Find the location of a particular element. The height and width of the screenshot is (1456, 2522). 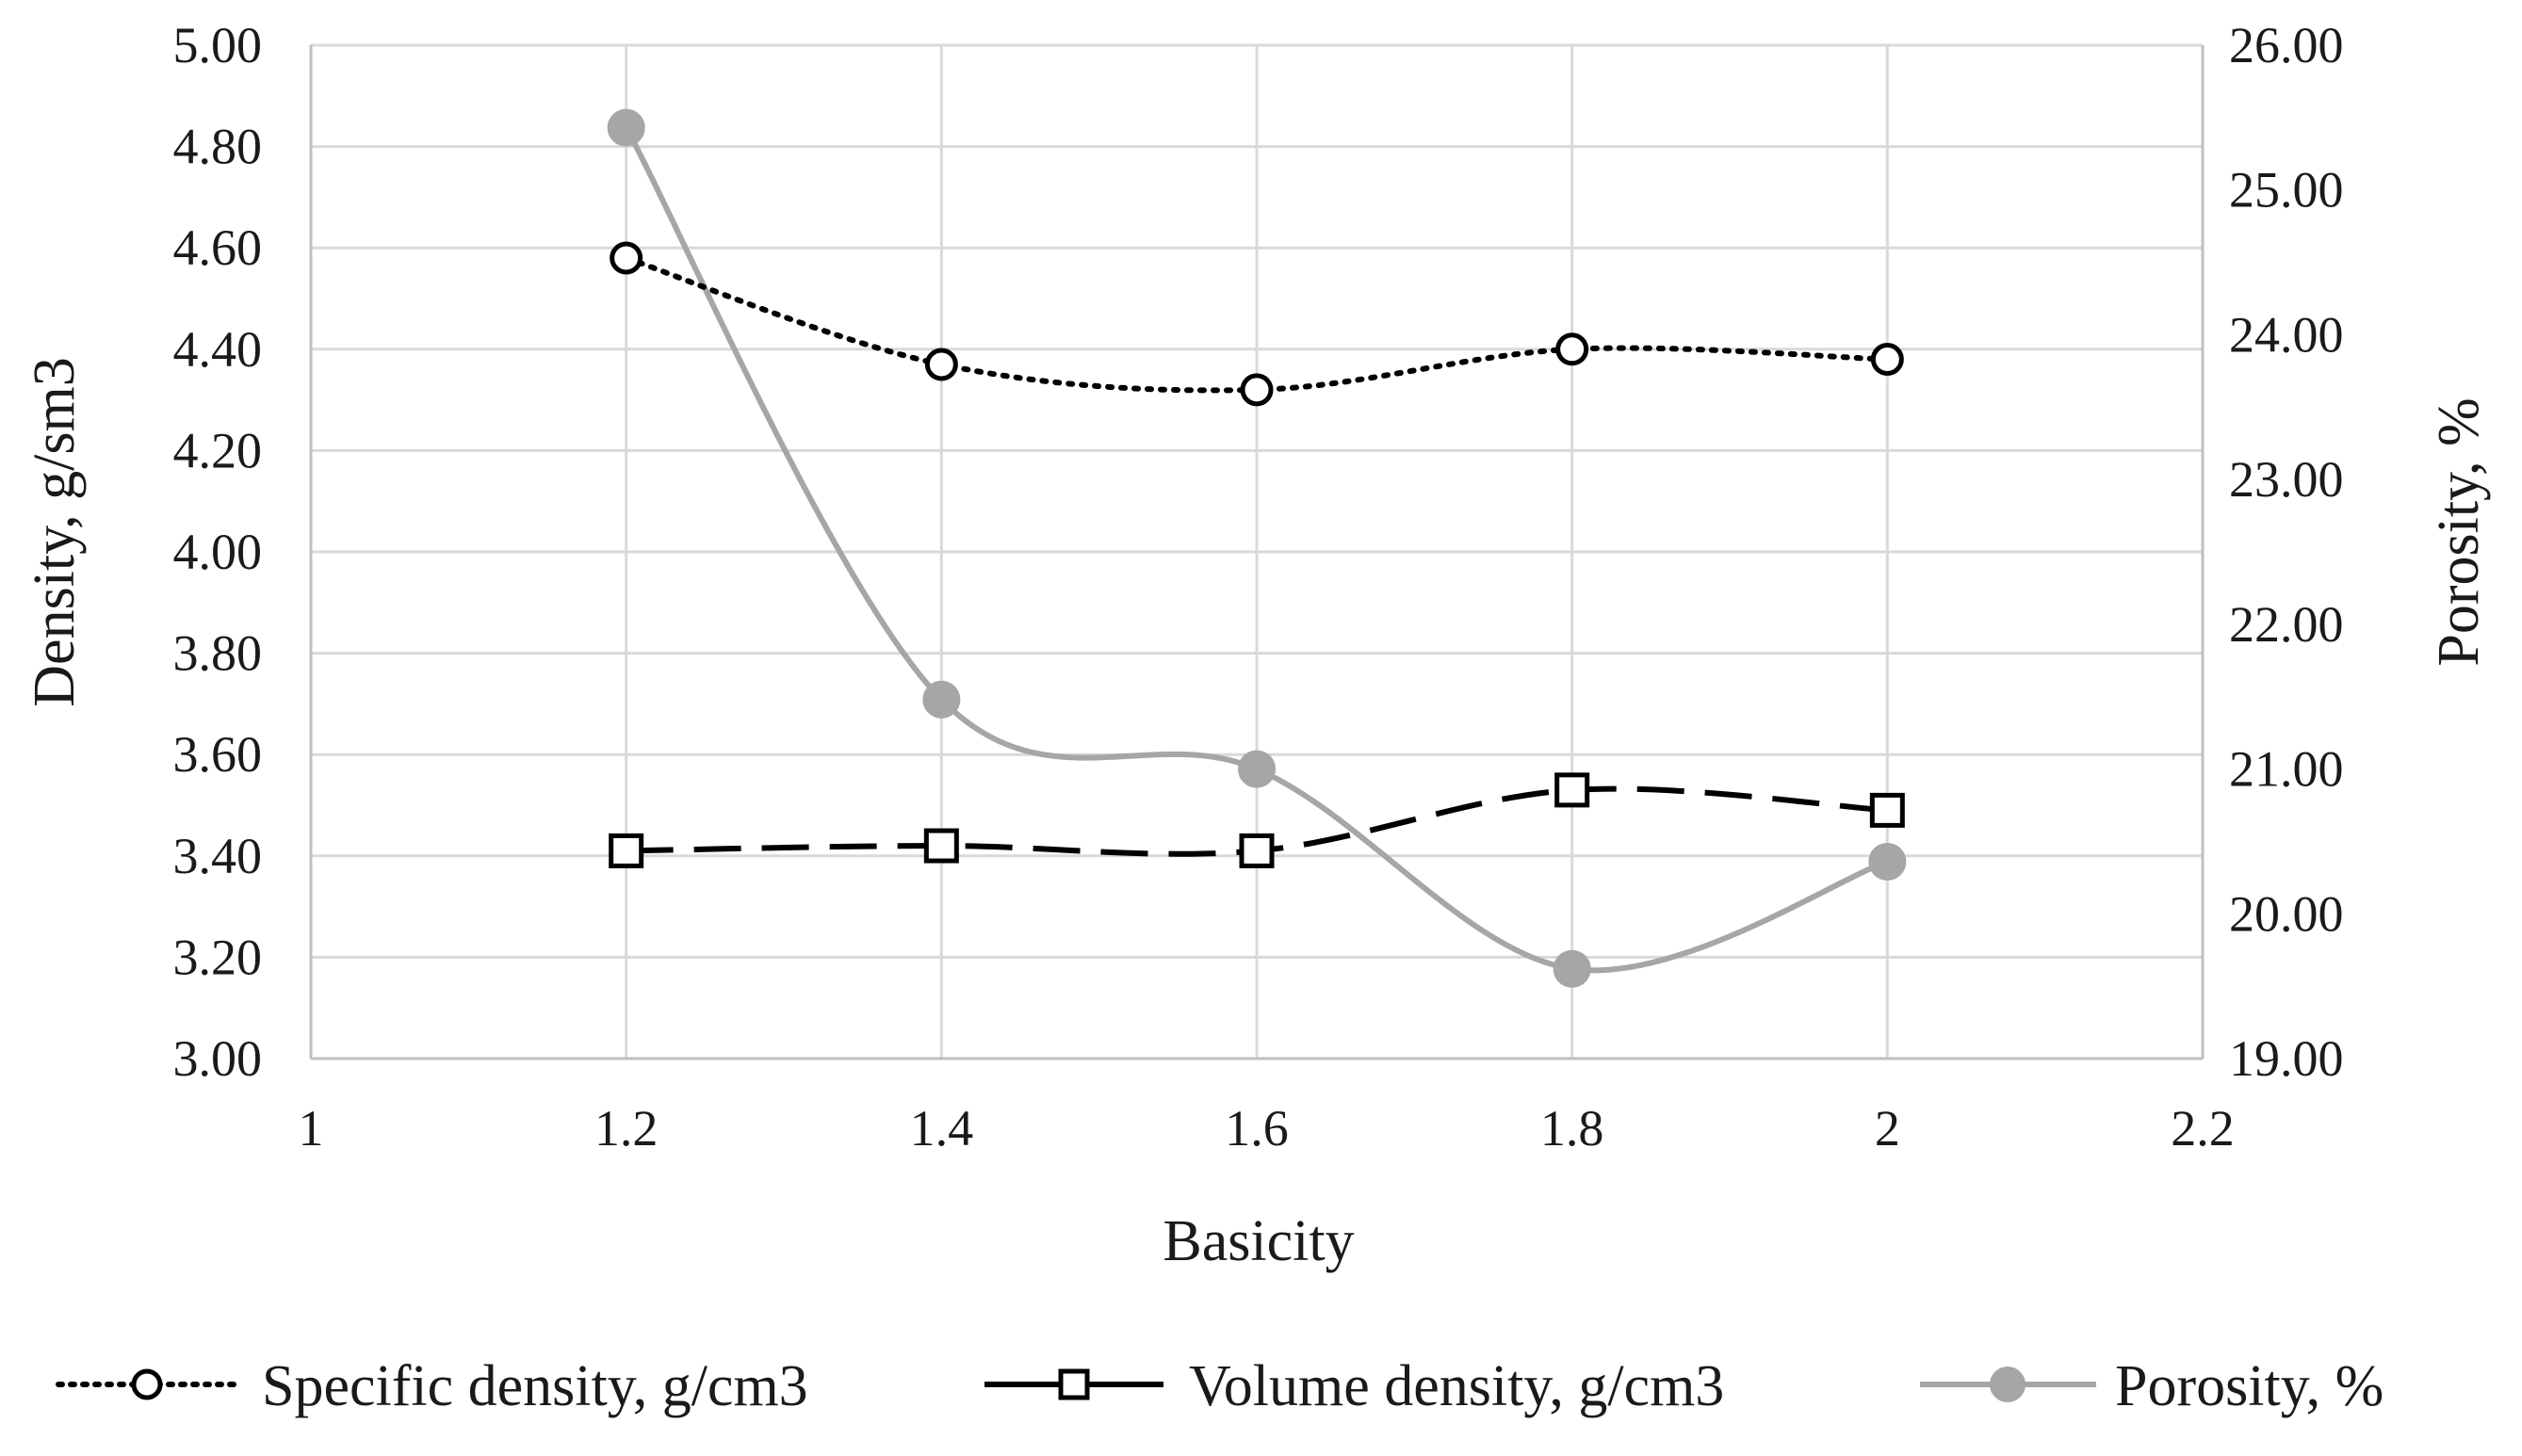

legend-label-specific-density: Specific density, g/cm3 is located at coordinates (535, 1386).